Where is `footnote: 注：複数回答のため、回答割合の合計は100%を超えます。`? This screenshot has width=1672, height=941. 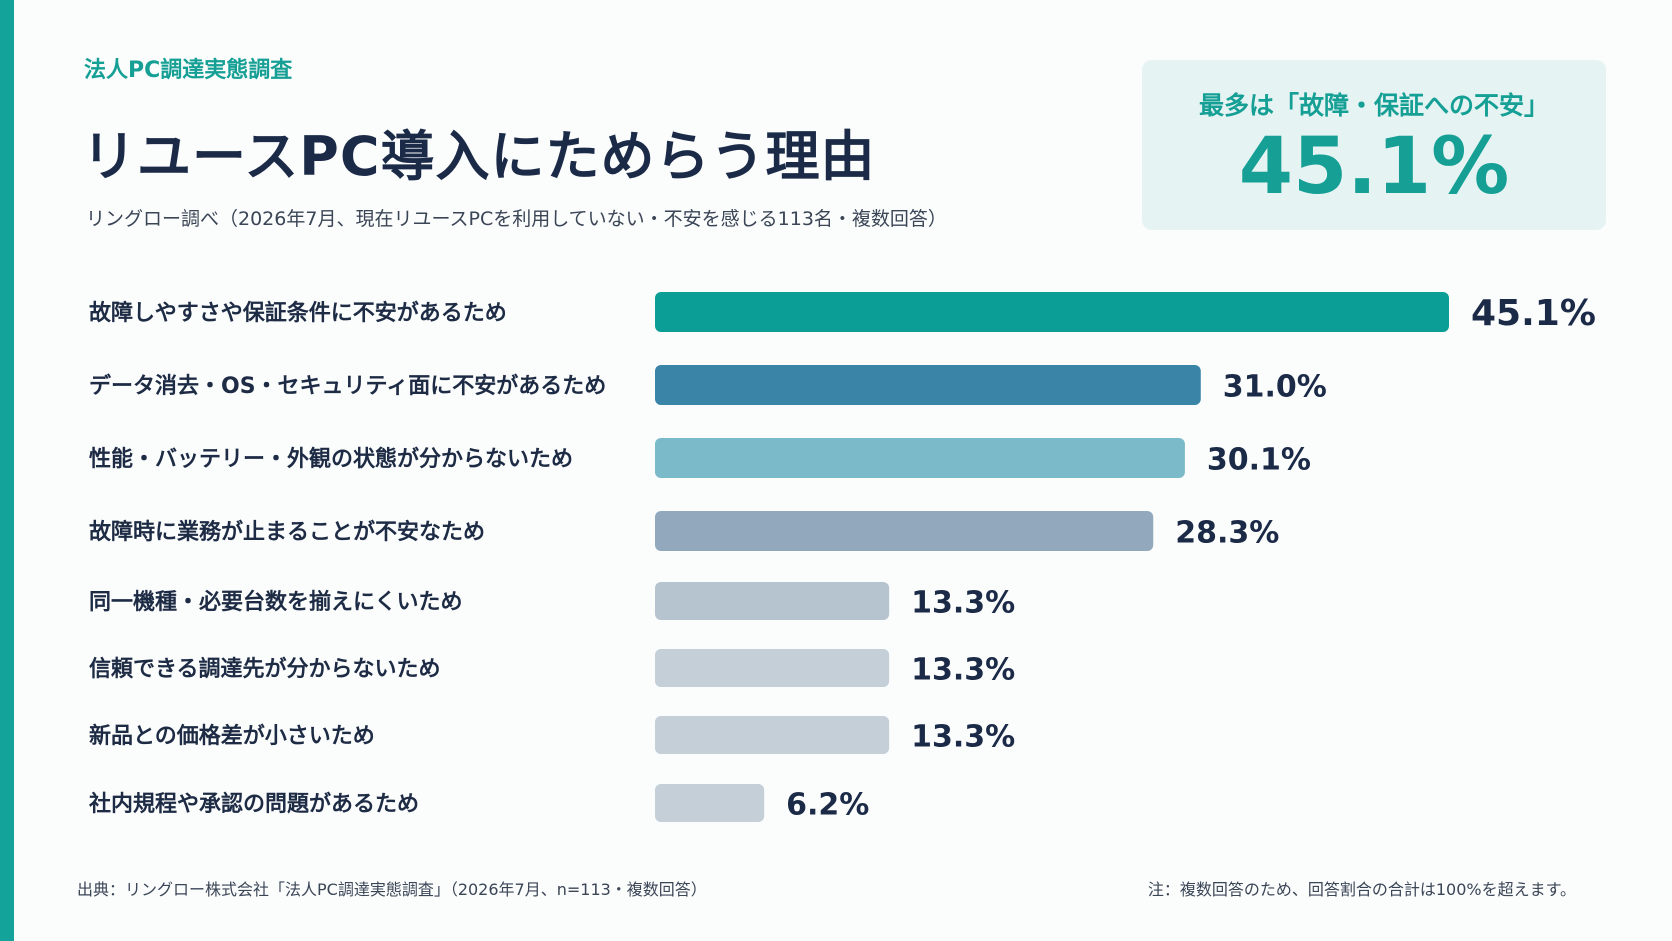 footnote: 注：複数回答のため、回答割合の合計は100%を超えます。 is located at coordinates (1361, 889).